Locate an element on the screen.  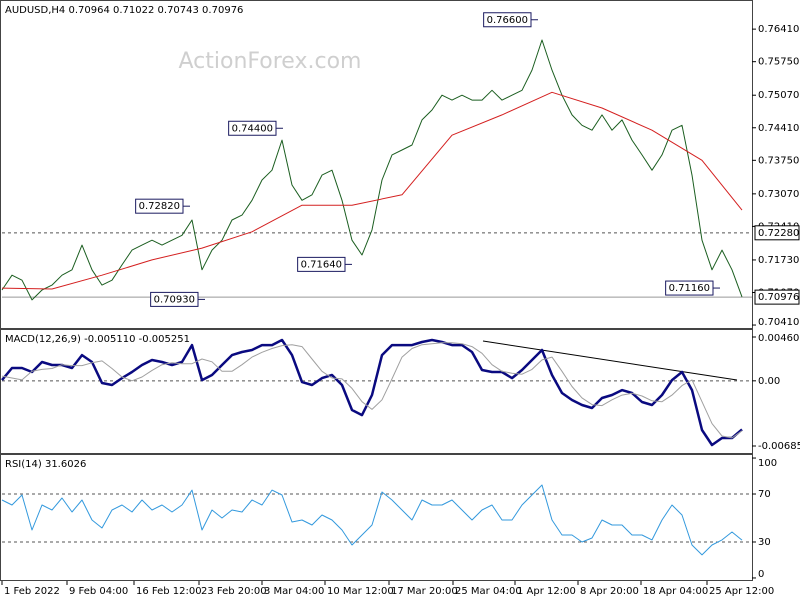
y-tick-label: 0.76410 is located at coordinates (778, 29).